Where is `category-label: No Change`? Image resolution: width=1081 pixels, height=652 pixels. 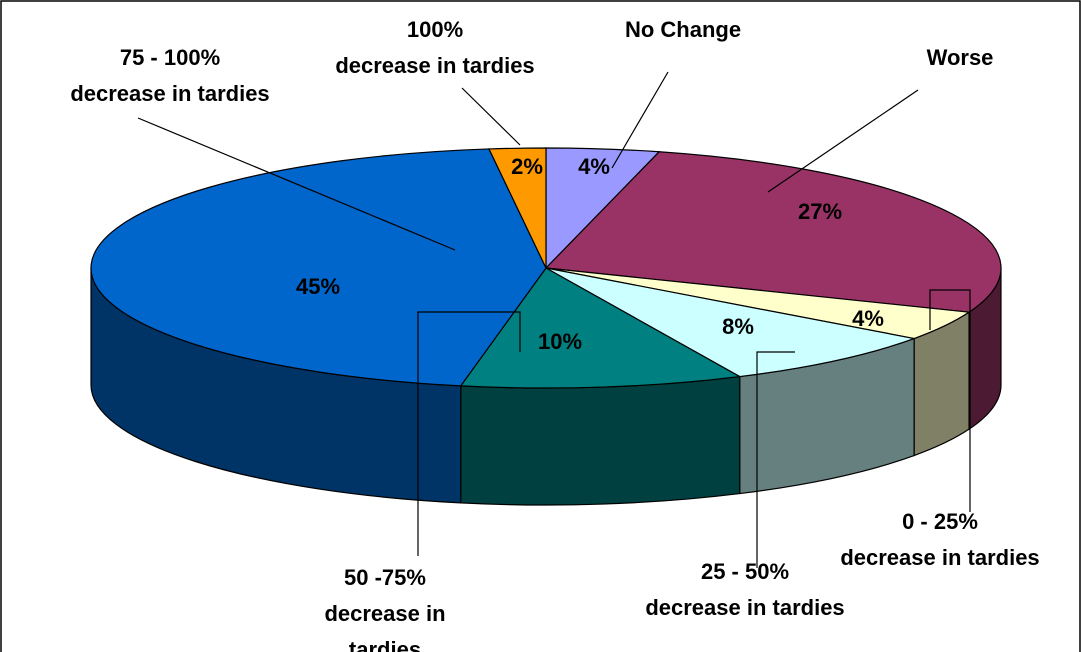 category-label: No Change is located at coordinates (683, 29).